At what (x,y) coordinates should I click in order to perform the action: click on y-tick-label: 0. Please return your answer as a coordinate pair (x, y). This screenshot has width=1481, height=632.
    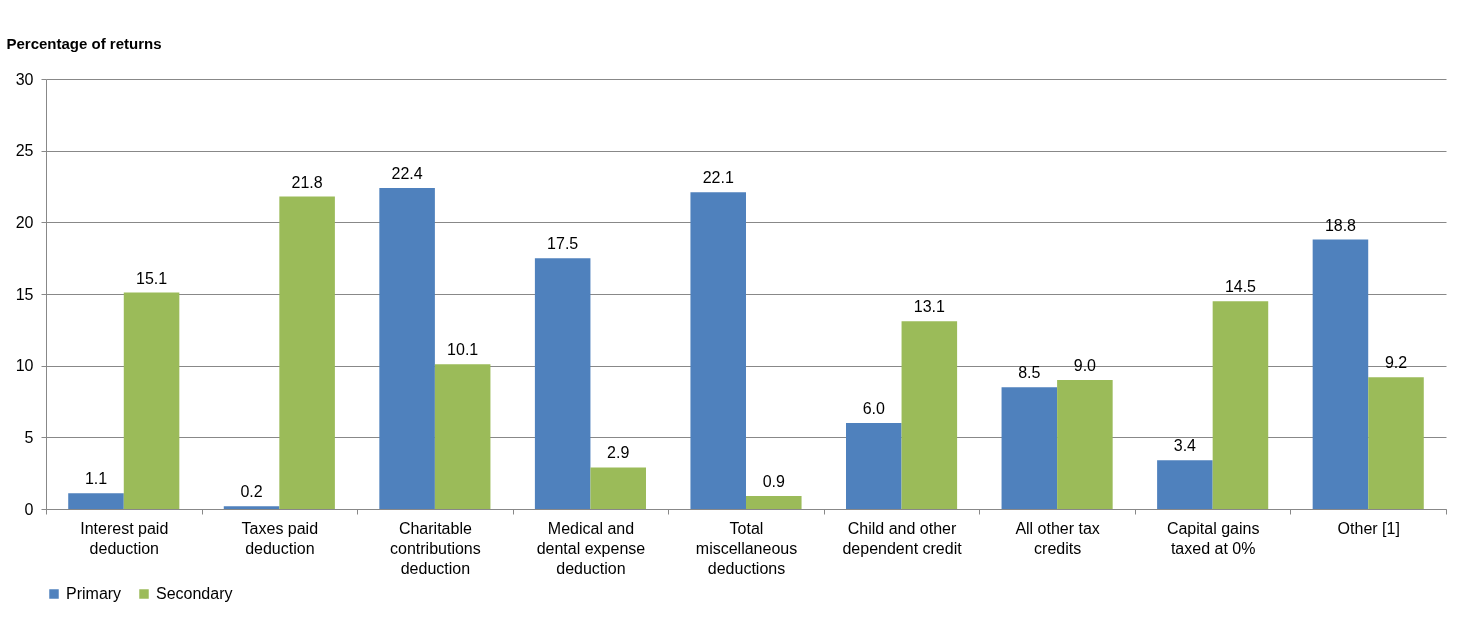
    Looking at the image, I should click on (29, 509).